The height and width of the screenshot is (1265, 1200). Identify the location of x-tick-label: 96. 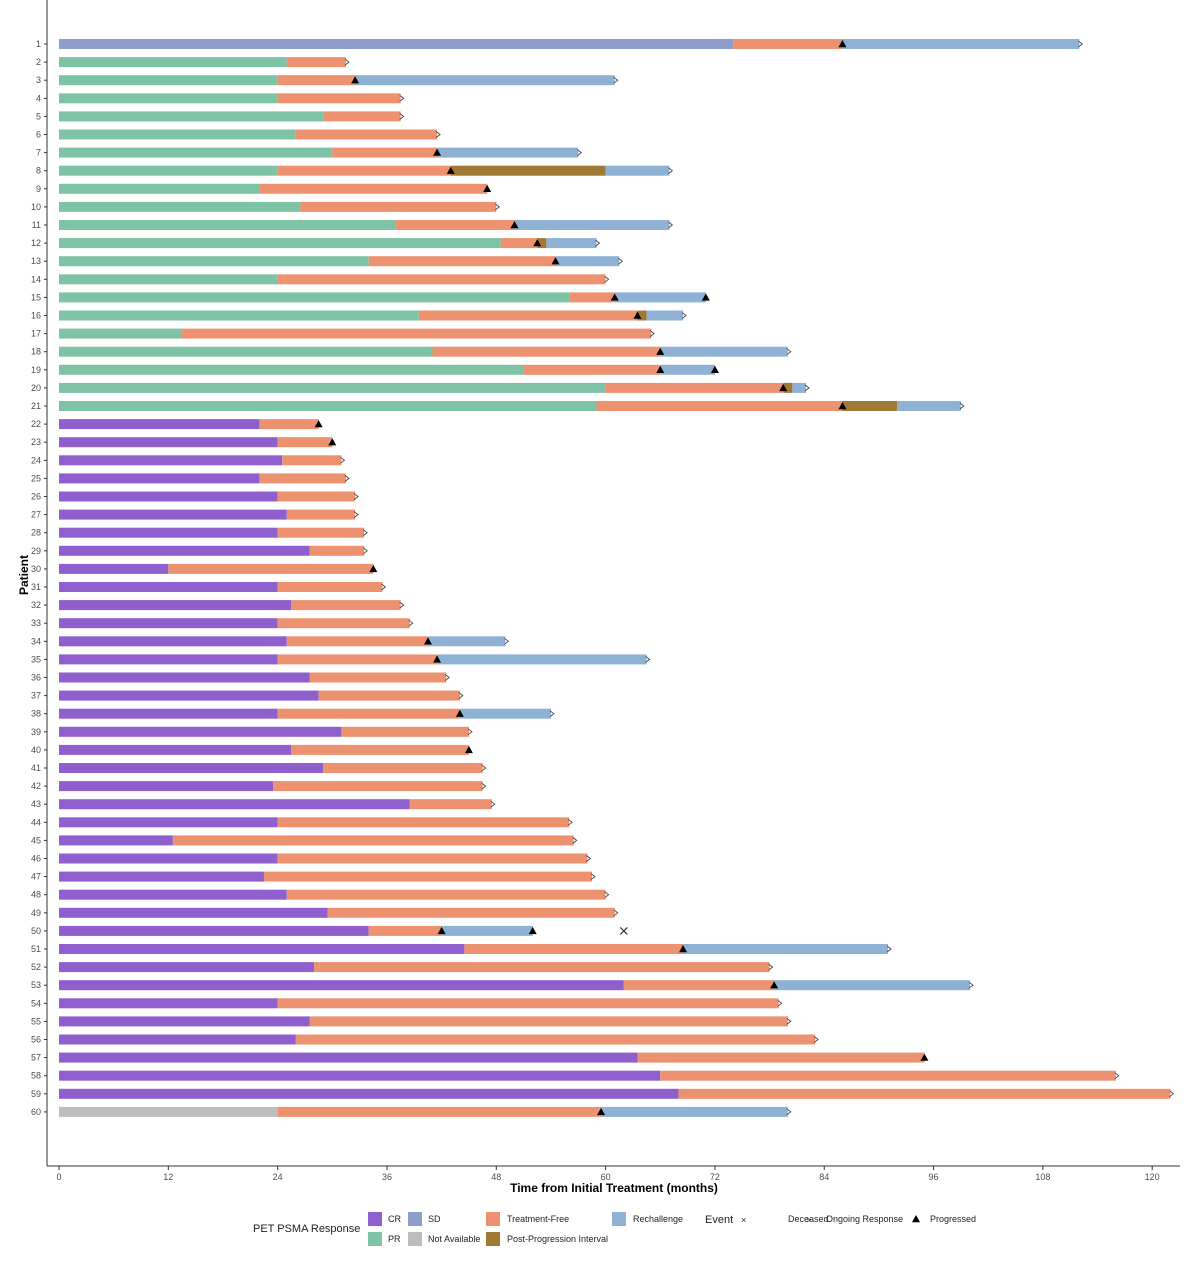
(934, 1177).